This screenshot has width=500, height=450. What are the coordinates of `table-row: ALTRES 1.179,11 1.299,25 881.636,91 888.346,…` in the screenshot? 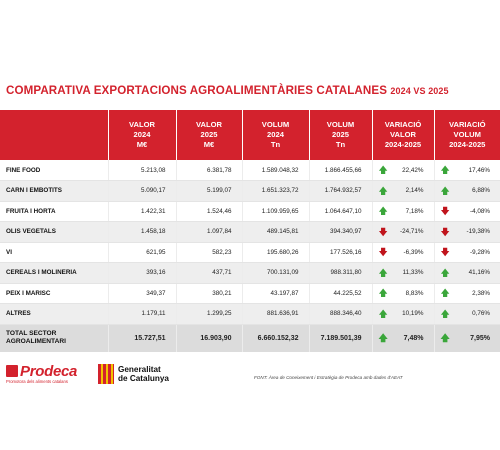 It's located at (250, 314).